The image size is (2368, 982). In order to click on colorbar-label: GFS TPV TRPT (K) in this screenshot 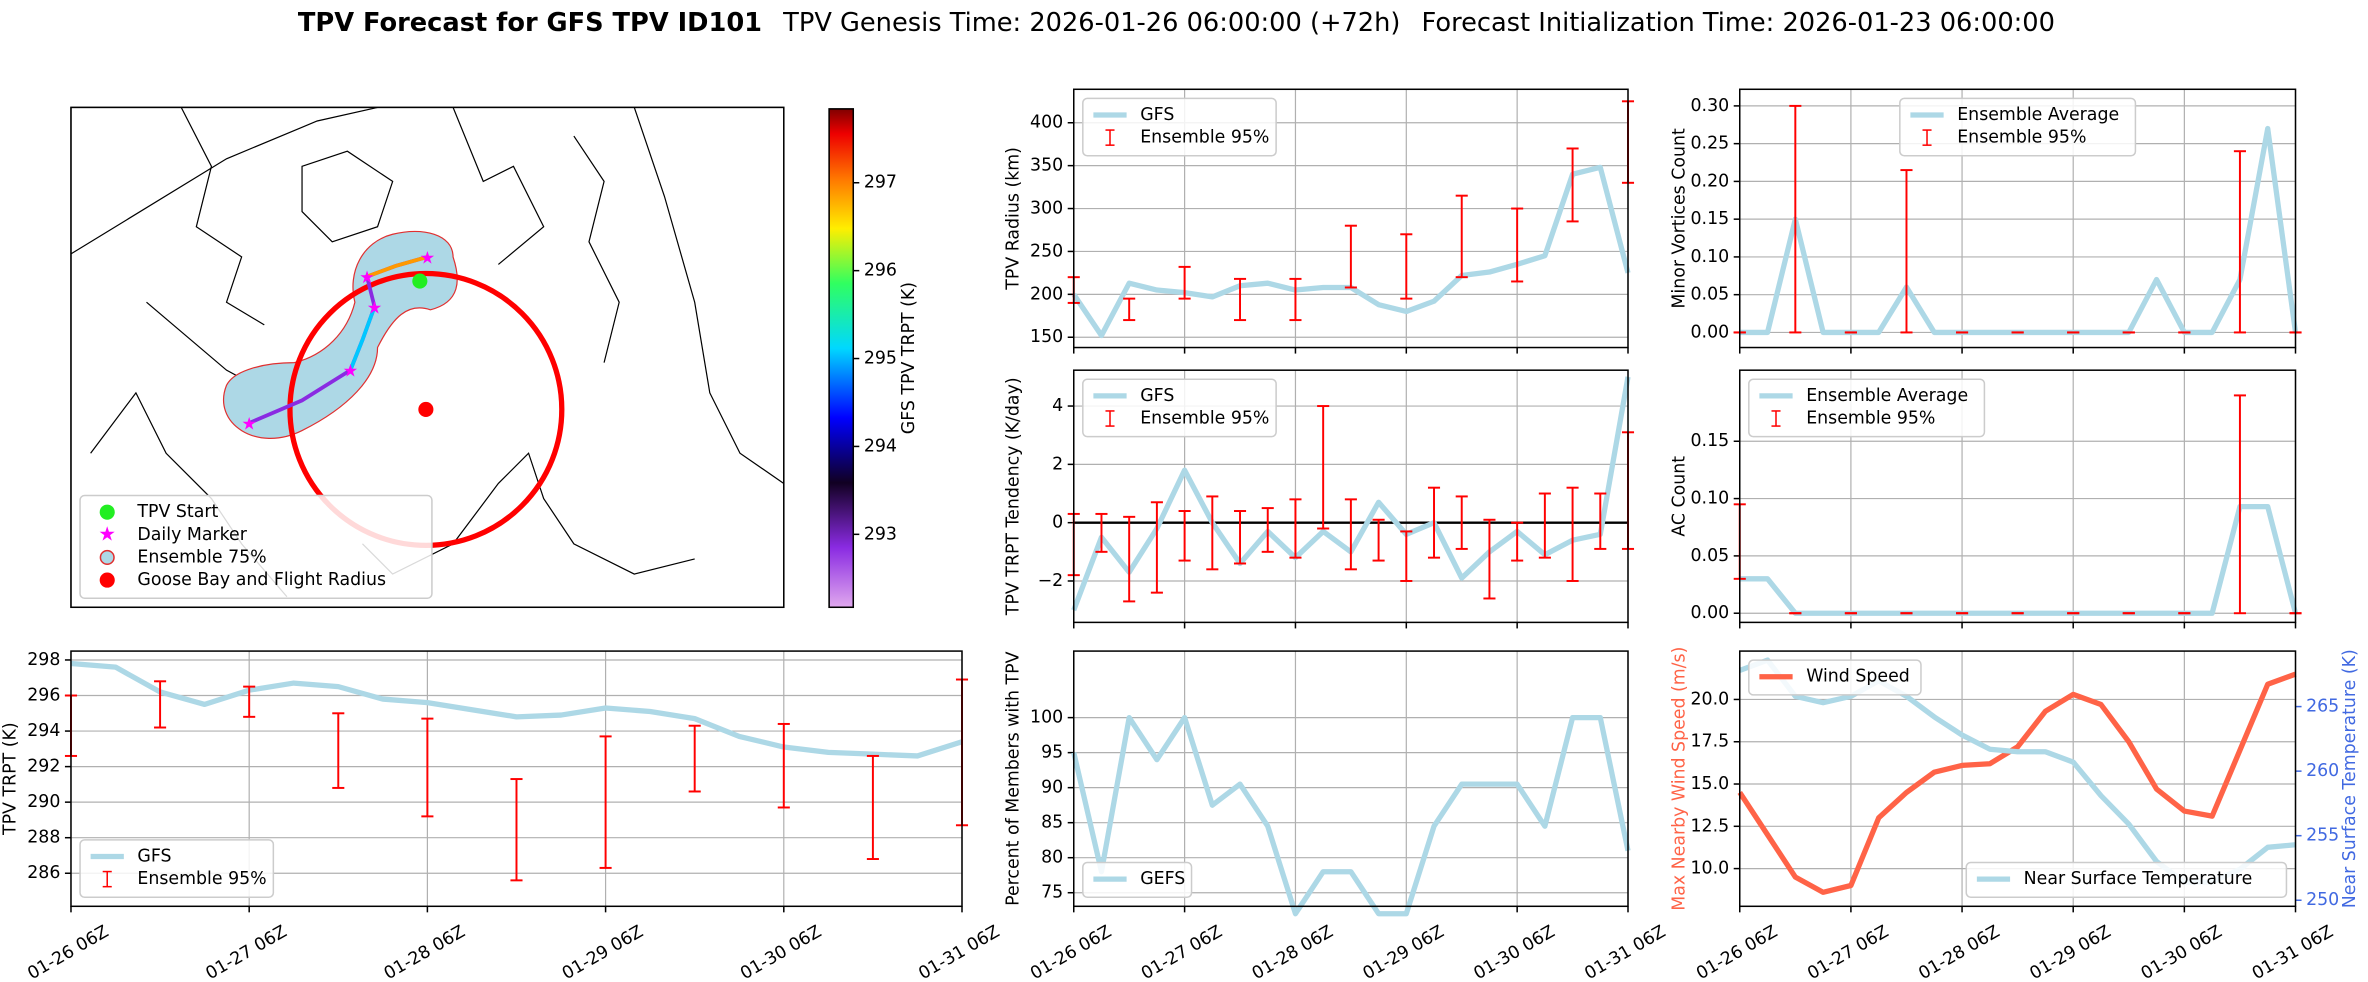, I will do `click(909, 358)`.